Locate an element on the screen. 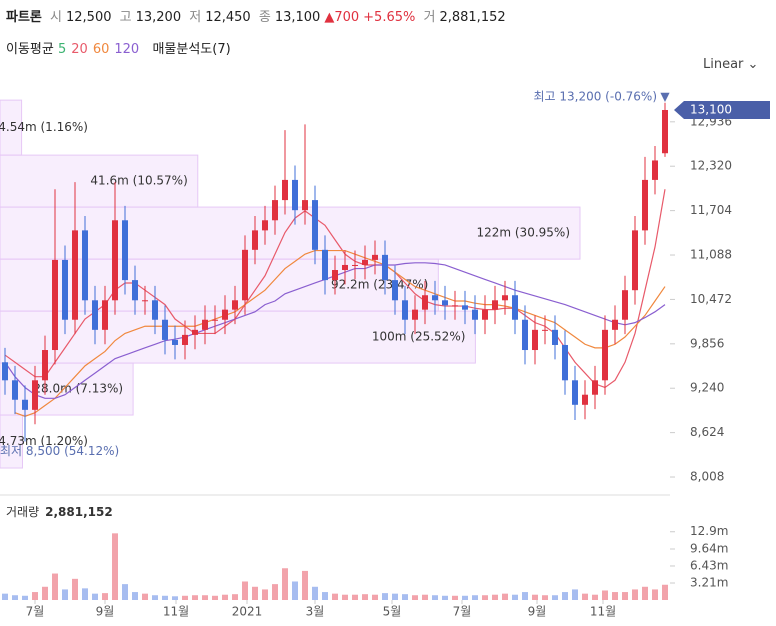 The height and width of the screenshot is (626, 776). indicator-bar: 이동평균 5 20 60 120 매물분석도(7) is located at coordinates (118, 47).